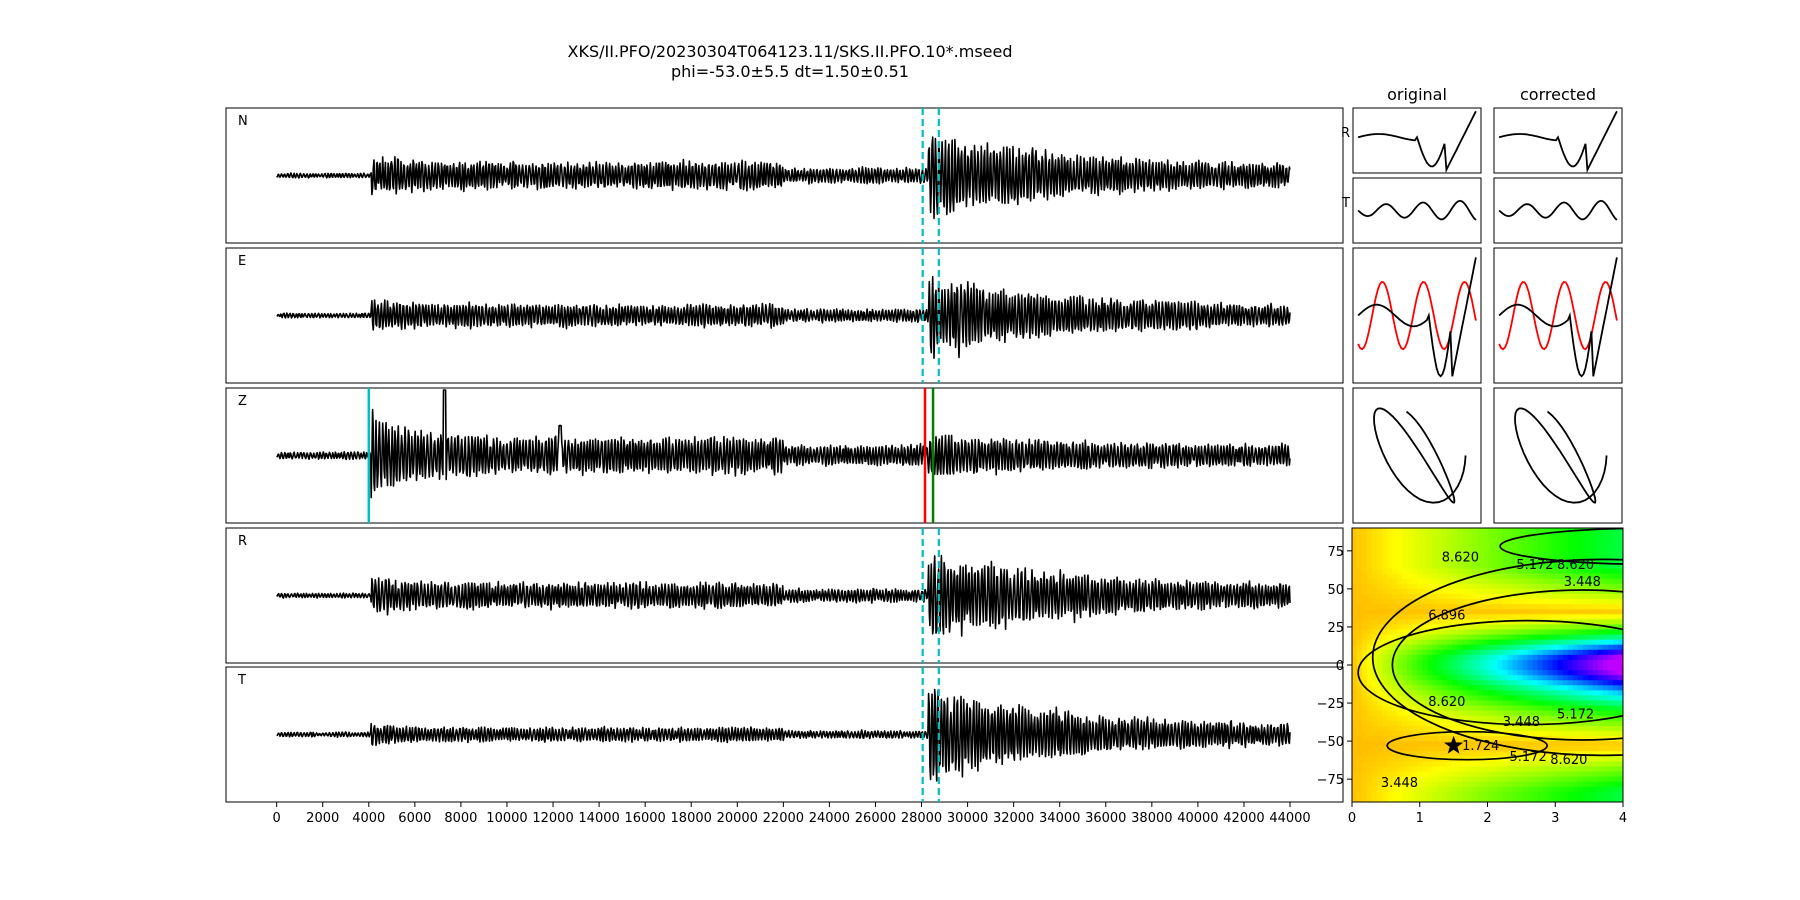 The width and height of the screenshot is (1800, 900). I want to click on x-tick-label: 40000, so click(1197, 818).